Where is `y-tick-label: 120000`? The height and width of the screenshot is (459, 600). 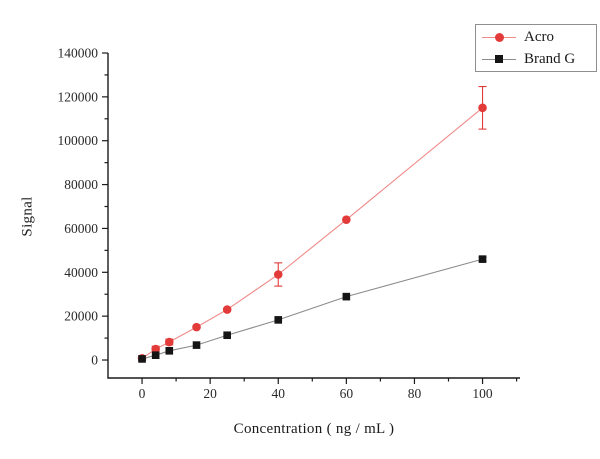 y-tick-label: 120000 is located at coordinates (78, 96).